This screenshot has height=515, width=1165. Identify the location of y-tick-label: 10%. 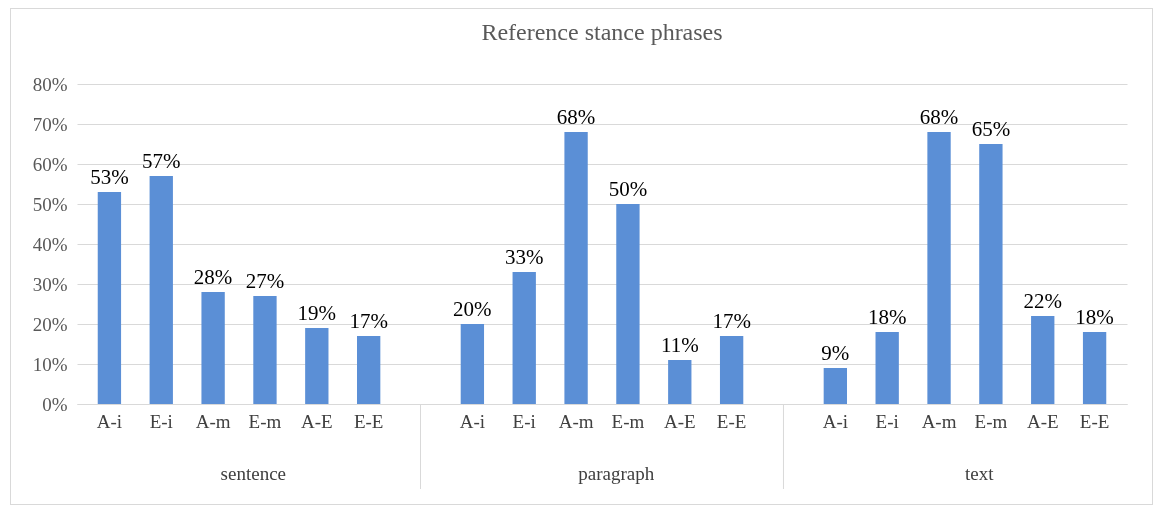
(50, 364).